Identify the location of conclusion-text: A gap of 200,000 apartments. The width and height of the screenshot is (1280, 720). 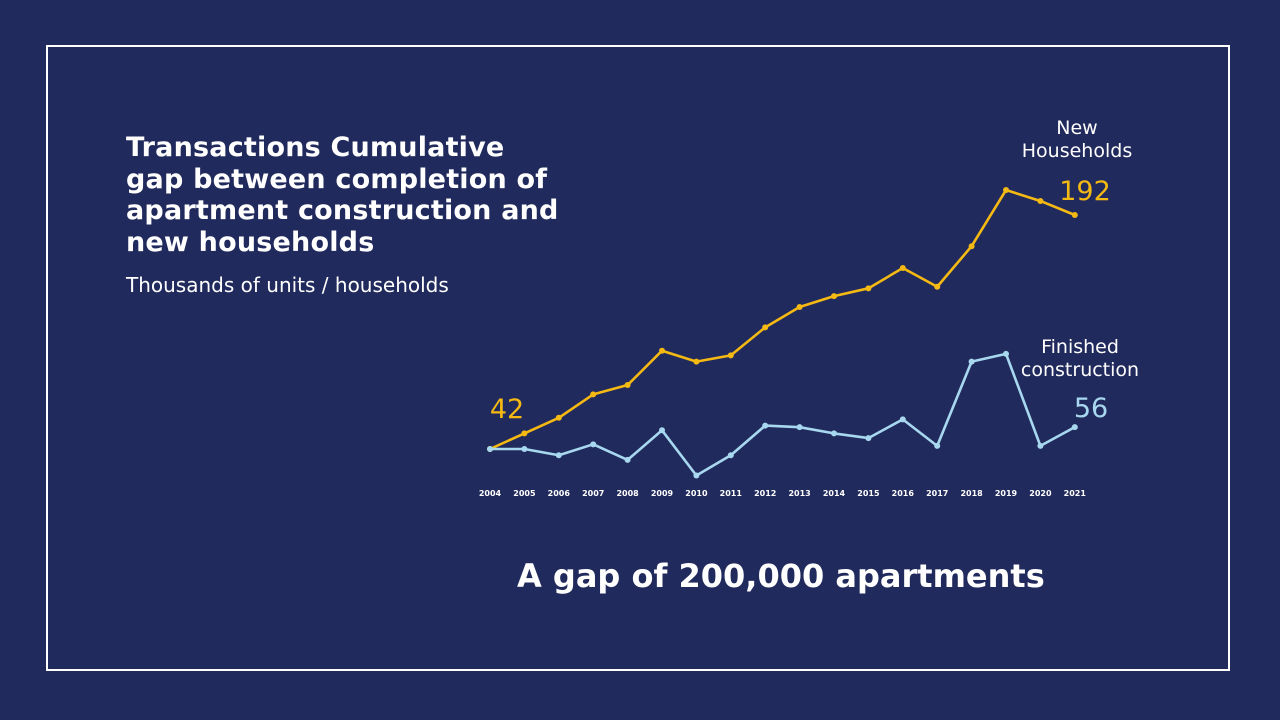
(781, 576).